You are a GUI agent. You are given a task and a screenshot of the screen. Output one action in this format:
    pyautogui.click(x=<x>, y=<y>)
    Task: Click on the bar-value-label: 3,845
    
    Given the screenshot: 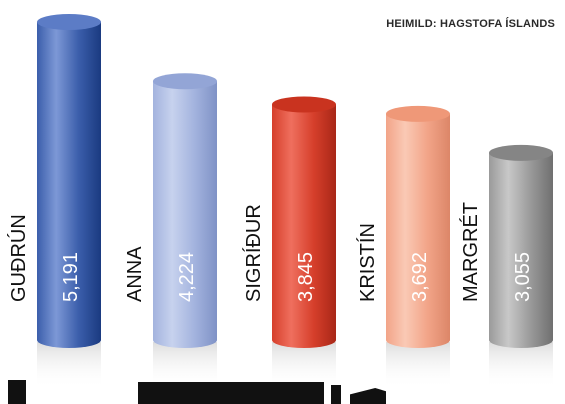 What is the action you would take?
    pyautogui.click(x=306, y=277)
    